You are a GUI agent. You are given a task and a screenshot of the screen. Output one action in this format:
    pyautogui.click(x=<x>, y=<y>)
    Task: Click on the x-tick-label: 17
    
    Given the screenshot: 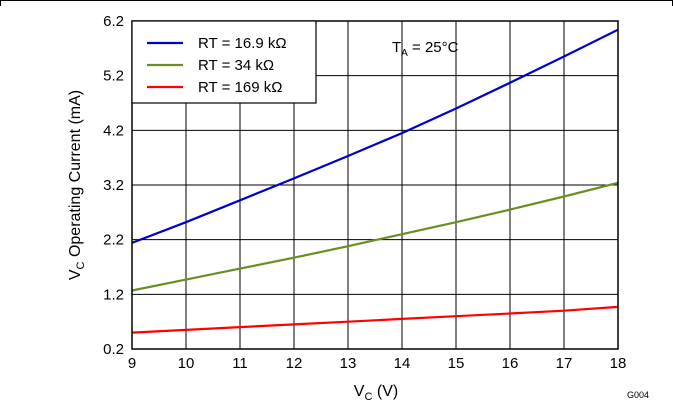 What is the action you would take?
    pyautogui.click(x=564, y=363)
    